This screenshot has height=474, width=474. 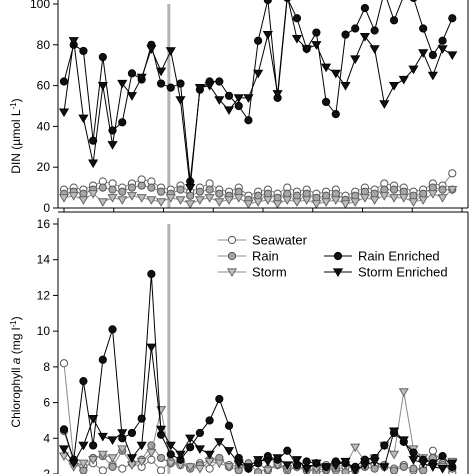 I want to click on y-tick-label: 60, so click(x=44, y=86).